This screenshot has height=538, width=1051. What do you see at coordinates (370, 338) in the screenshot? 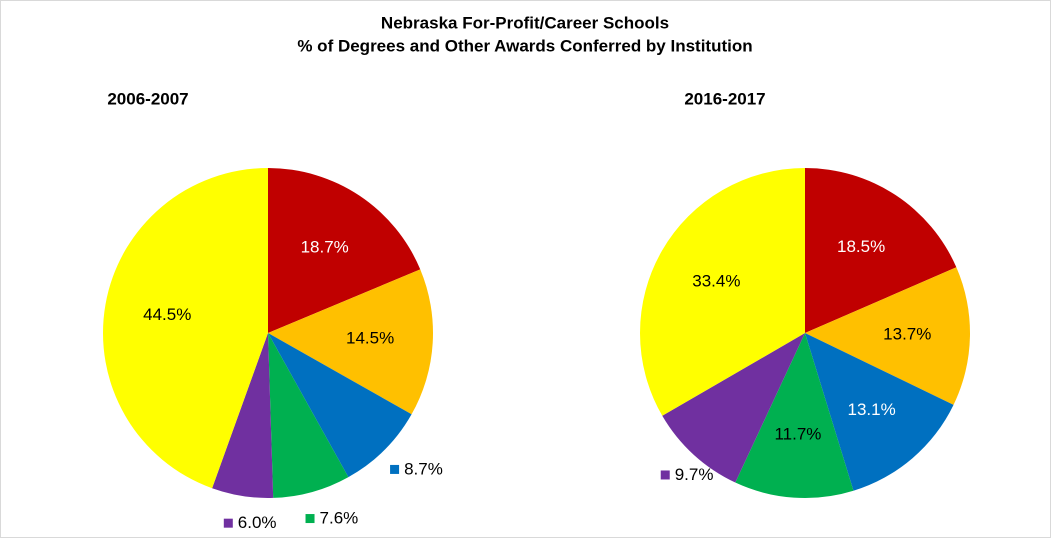
I see `data-label: 14.5%` at bounding box center [370, 338].